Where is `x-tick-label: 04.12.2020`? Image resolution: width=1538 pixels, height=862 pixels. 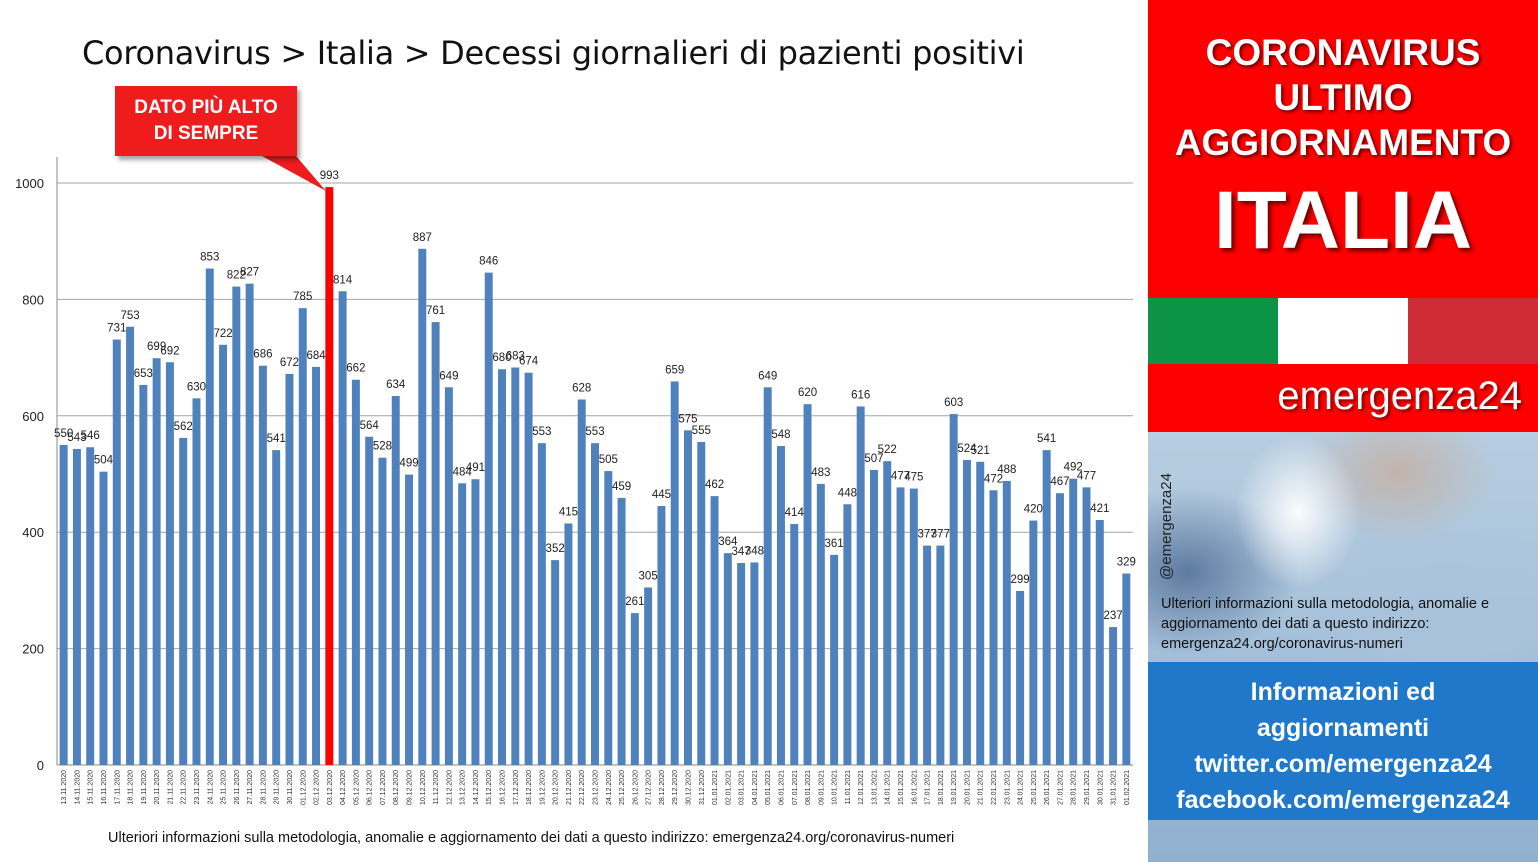
x-tick-label: 04.12.2020 is located at coordinates (343, 787).